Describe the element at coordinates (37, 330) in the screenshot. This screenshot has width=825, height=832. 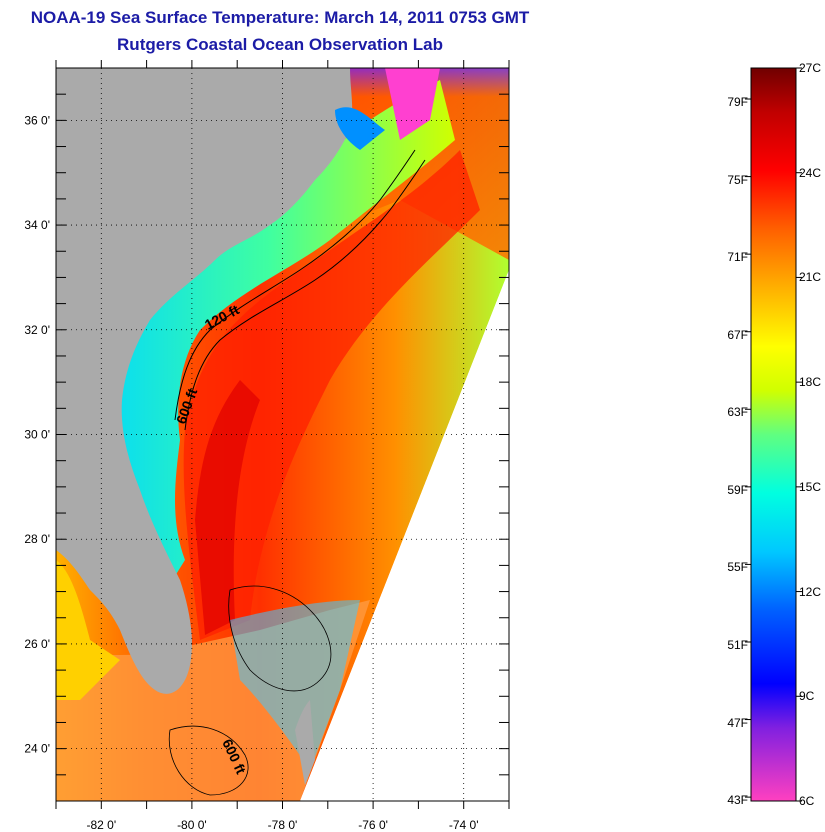
I see `lat-tick-label: 32 0'` at that location.